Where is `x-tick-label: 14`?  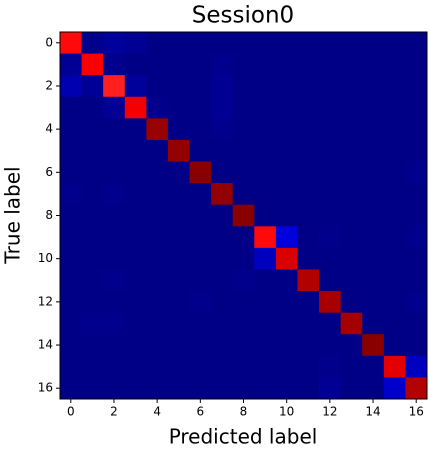 x-tick-label: 14 is located at coordinates (372, 412).